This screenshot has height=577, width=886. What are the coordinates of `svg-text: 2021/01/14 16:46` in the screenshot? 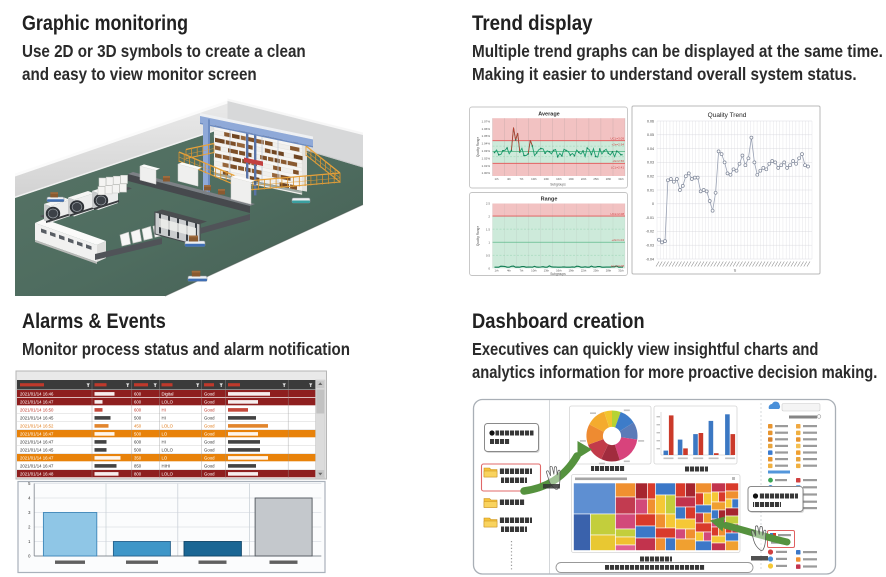 It's located at (37, 394).